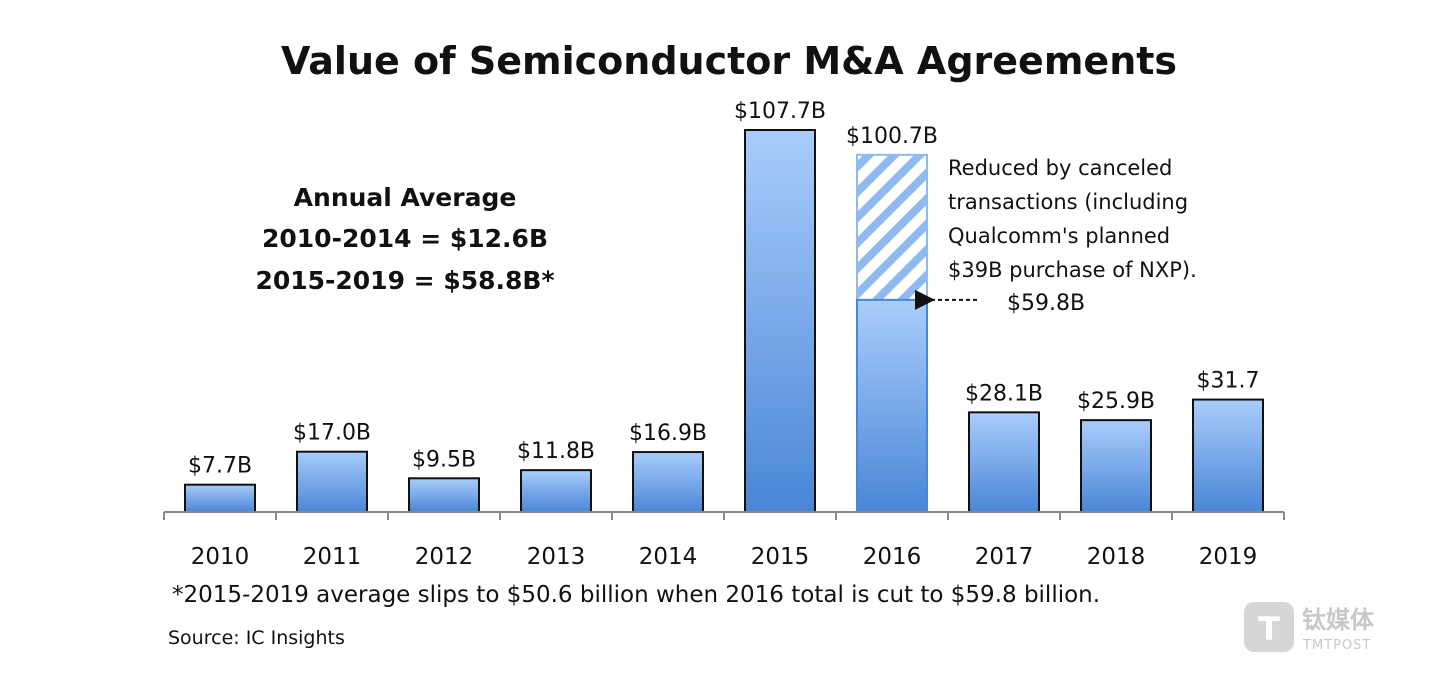  What do you see at coordinates (1059, 236) in the screenshot?
I see `reduction-note-line-3: Qualcomm's planned` at bounding box center [1059, 236].